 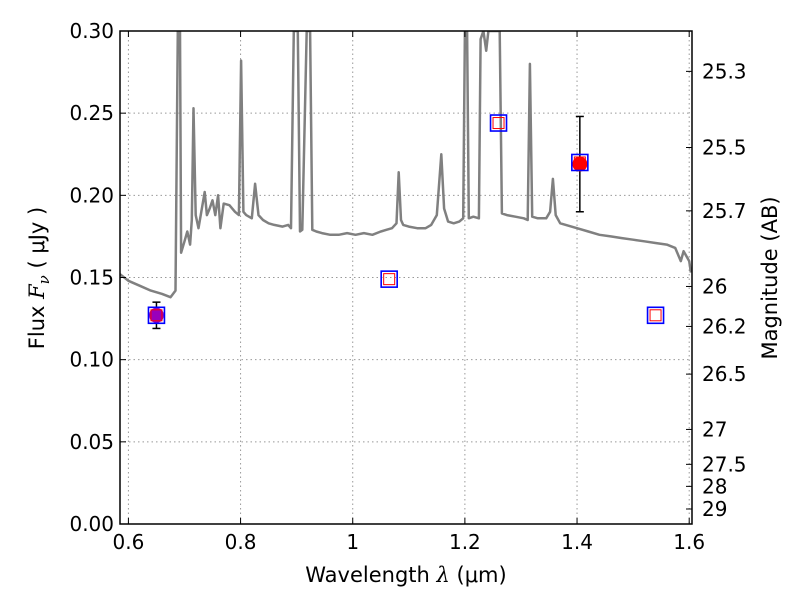 What do you see at coordinates (44, 279) in the screenshot?
I see `y-axis-title-subscript: ν` at bounding box center [44, 279].